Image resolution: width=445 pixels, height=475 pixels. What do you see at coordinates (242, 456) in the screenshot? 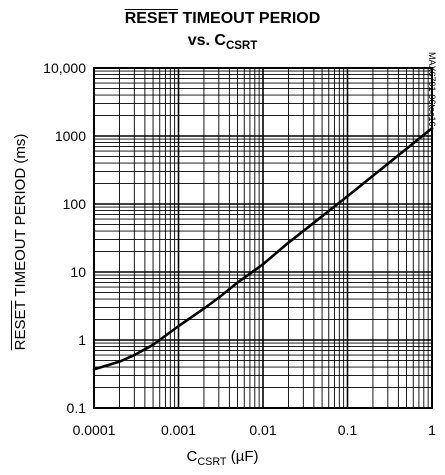
I see `x-axis-label-unit: (µF)` at bounding box center [242, 456].